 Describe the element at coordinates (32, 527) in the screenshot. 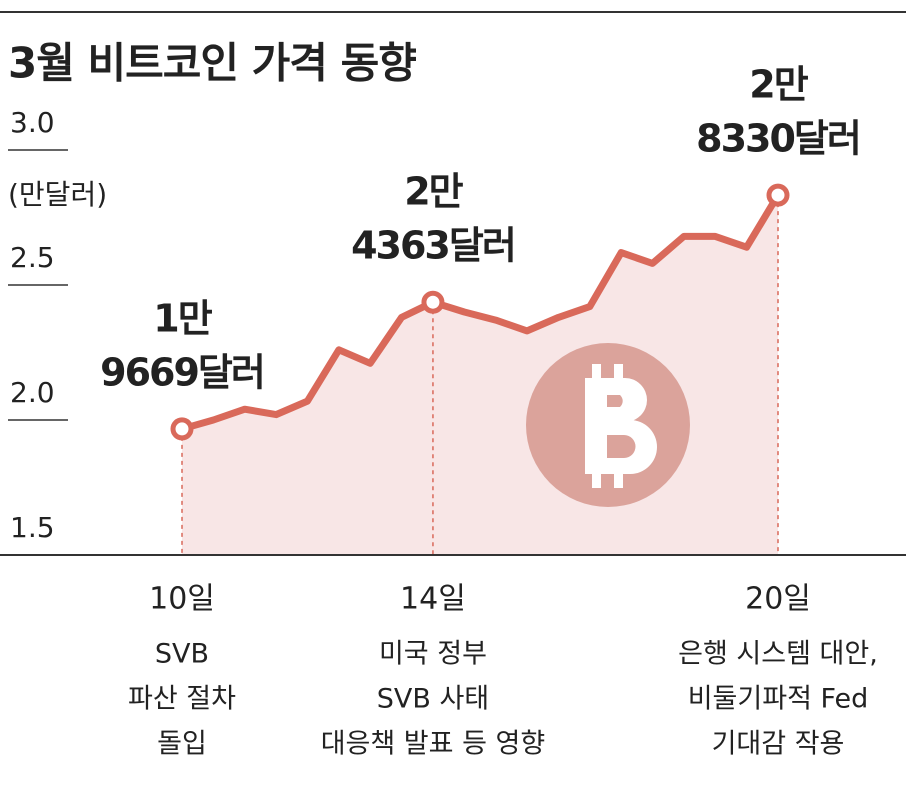

I see `y-tick-label: 1.5` at that location.